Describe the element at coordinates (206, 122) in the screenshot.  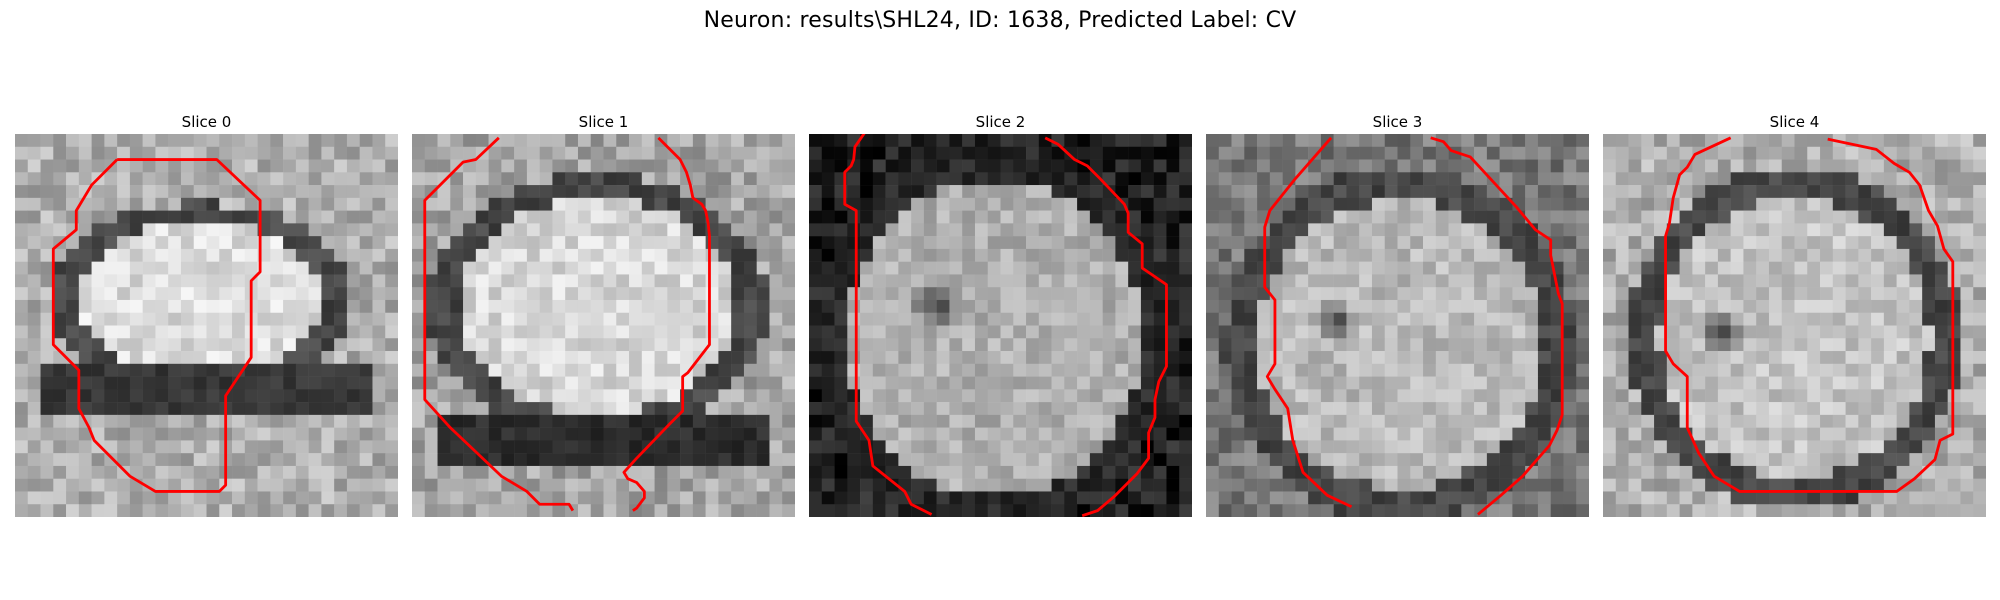
I see `slice-caption: Slice 0` at that location.